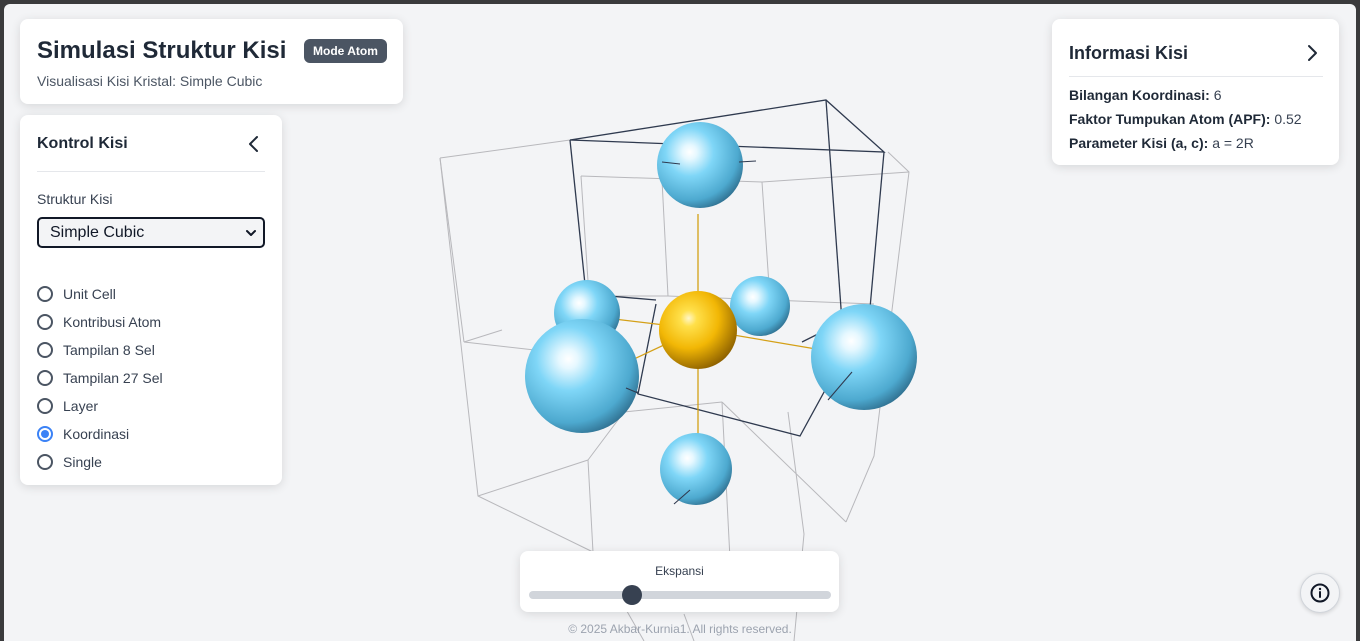 The height and width of the screenshot is (641, 1360). I want to click on coordination-value: 6, so click(1217, 95).